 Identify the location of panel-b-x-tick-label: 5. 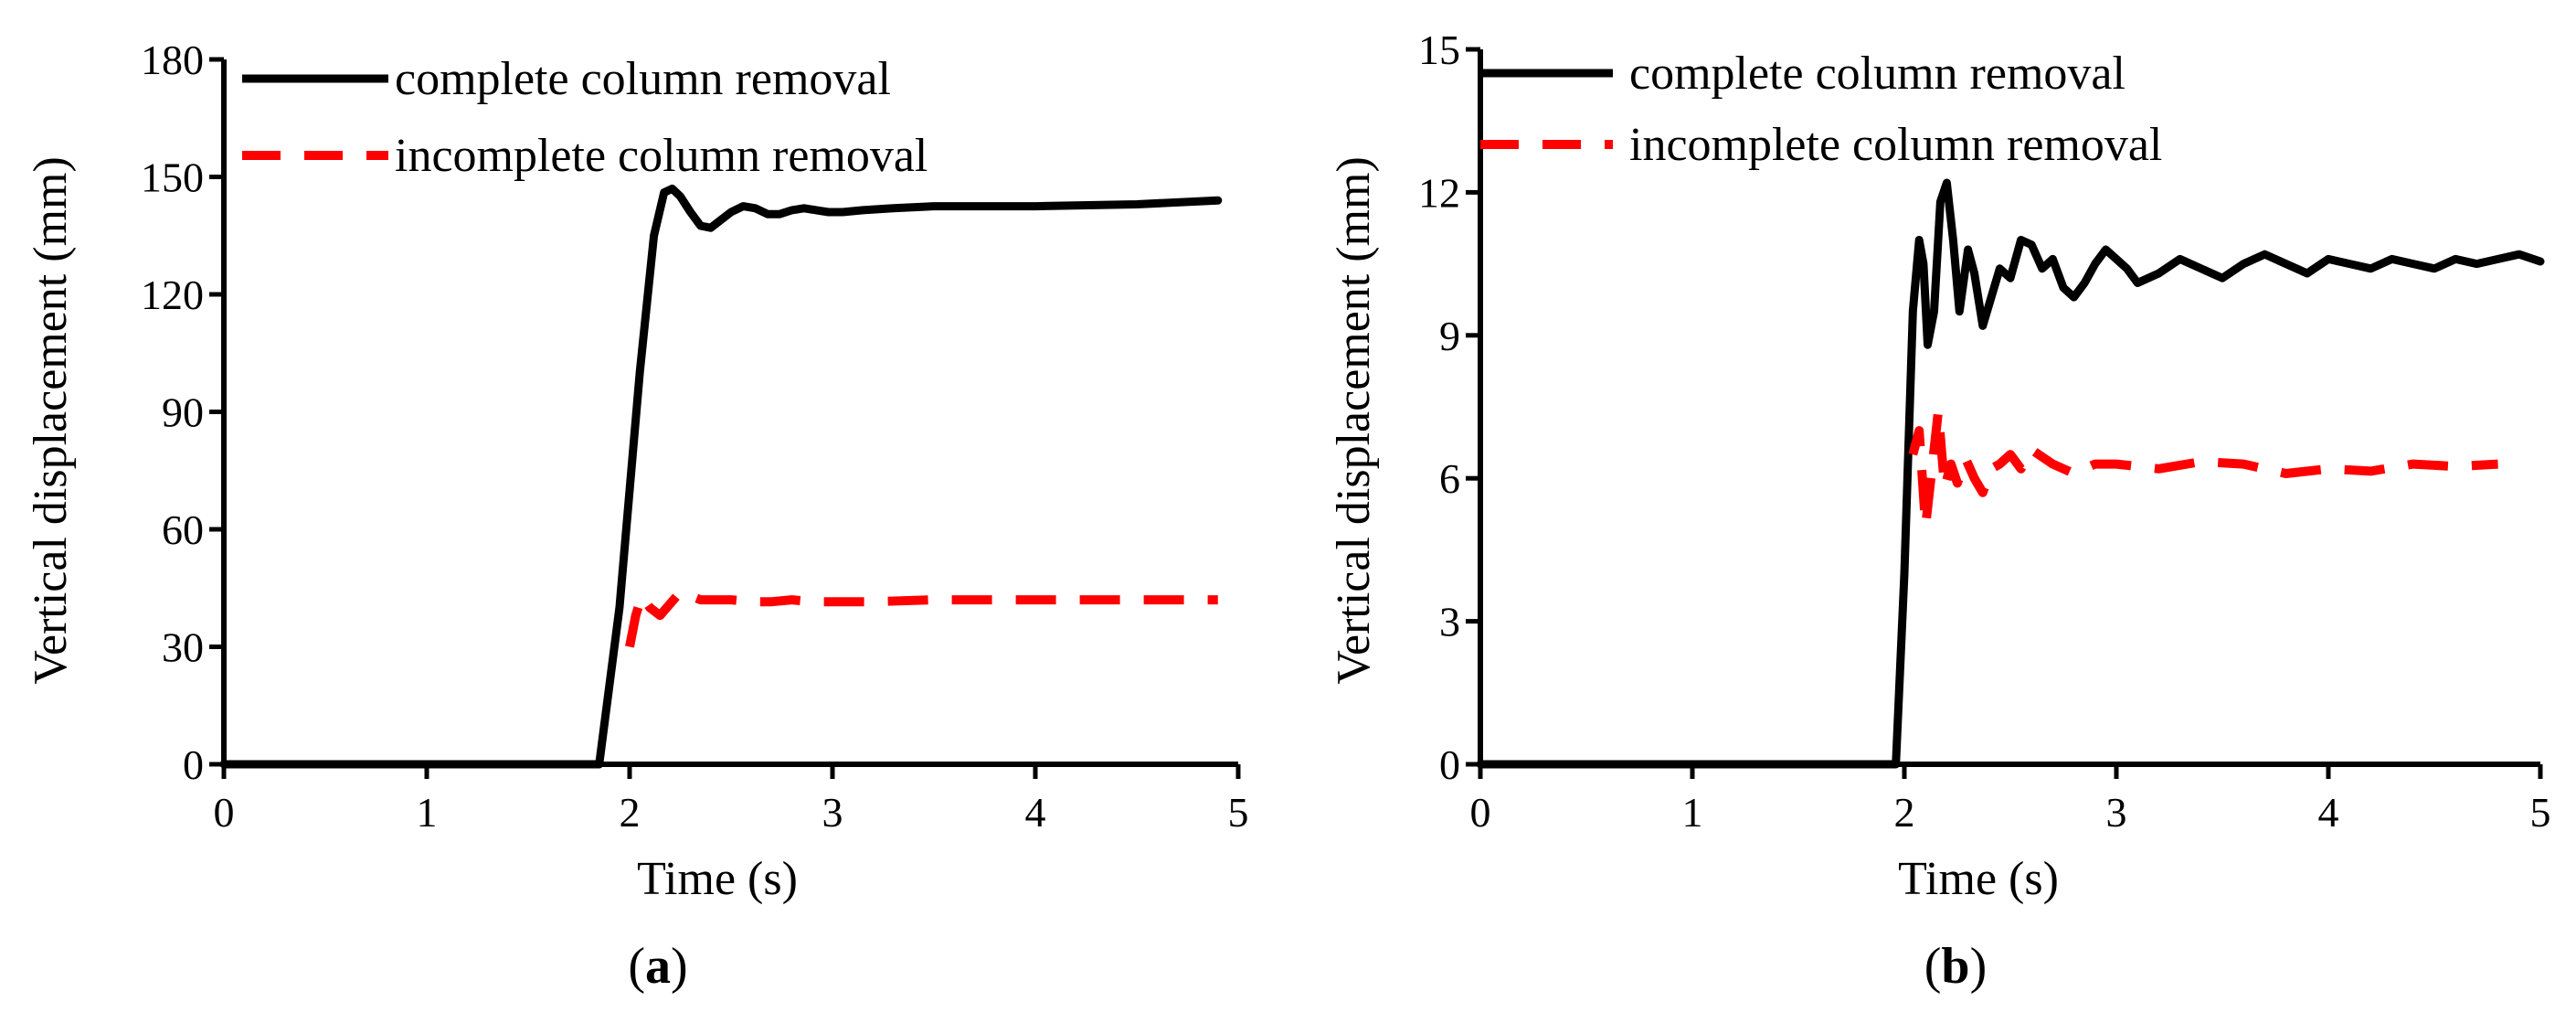
(2540, 812).